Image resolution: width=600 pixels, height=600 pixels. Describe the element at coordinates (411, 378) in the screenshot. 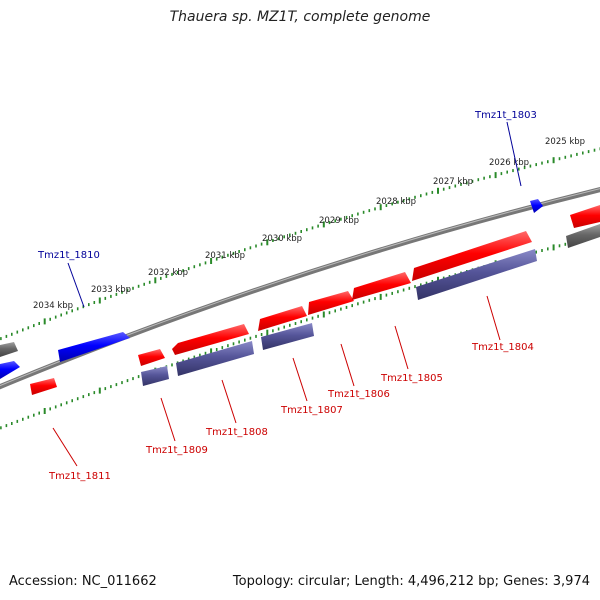

I see `gene-label-1805: Tmz1t_1805` at that location.